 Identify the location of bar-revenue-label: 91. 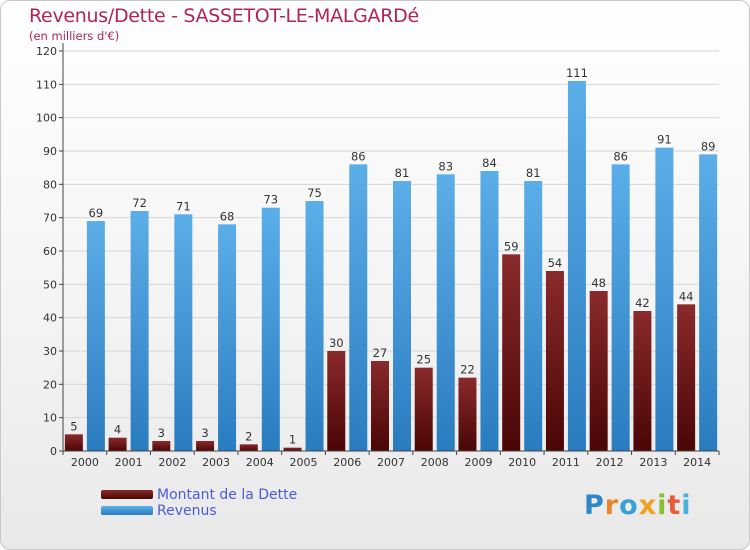
(664, 140).